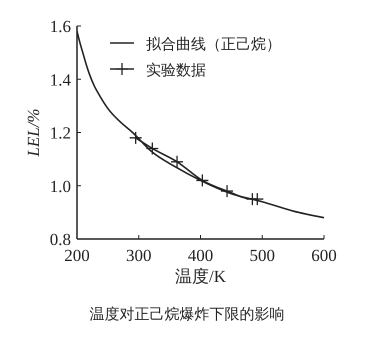 The image size is (366, 337). I want to click on x-axis-title: 温度/K, so click(201, 276).